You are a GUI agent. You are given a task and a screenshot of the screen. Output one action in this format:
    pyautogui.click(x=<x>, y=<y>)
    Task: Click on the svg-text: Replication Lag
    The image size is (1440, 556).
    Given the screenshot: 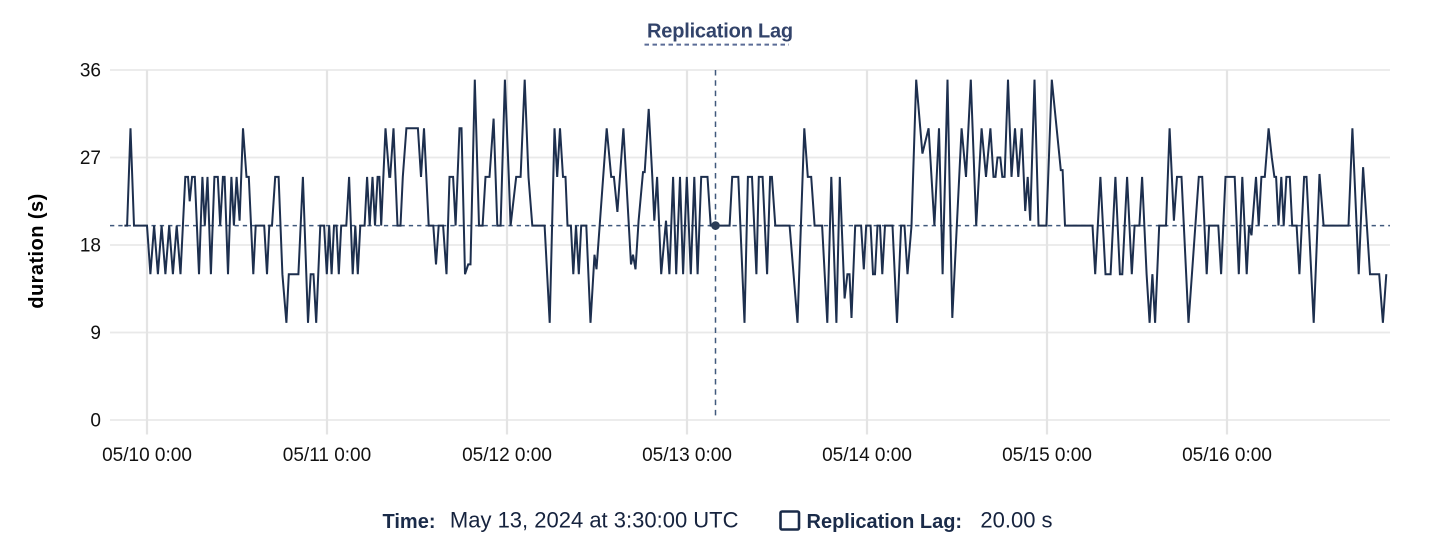 What is the action you would take?
    pyautogui.click(x=720, y=32)
    